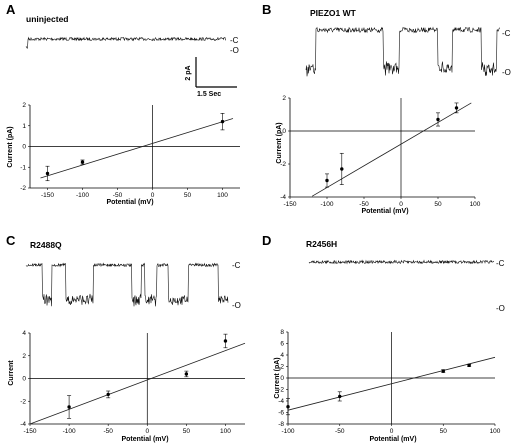 The image size is (520, 445). What do you see at coordinates (129, 202) in the screenshot?
I see `panel-a-x-title: Potential (mV)` at bounding box center [129, 202].